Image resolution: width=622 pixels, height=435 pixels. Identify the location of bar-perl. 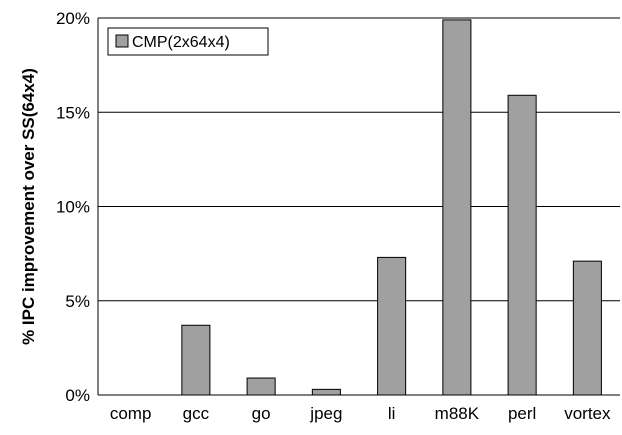
(522, 245).